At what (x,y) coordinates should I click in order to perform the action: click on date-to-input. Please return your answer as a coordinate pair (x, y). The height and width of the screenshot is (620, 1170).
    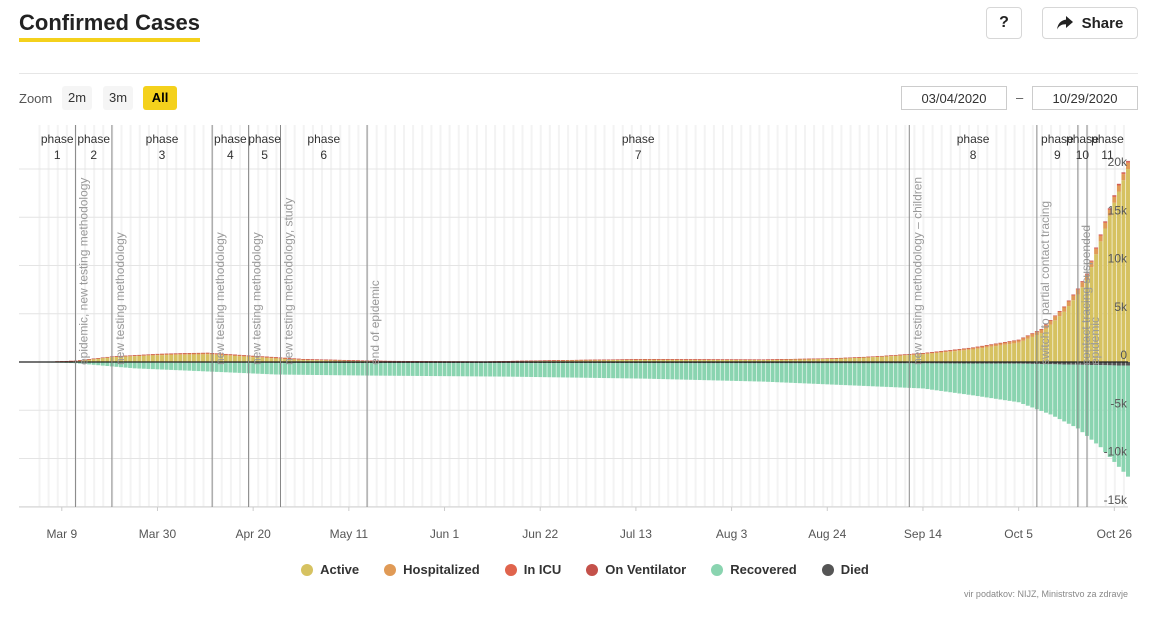
    Looking at the image, I should click on (1085, 98).